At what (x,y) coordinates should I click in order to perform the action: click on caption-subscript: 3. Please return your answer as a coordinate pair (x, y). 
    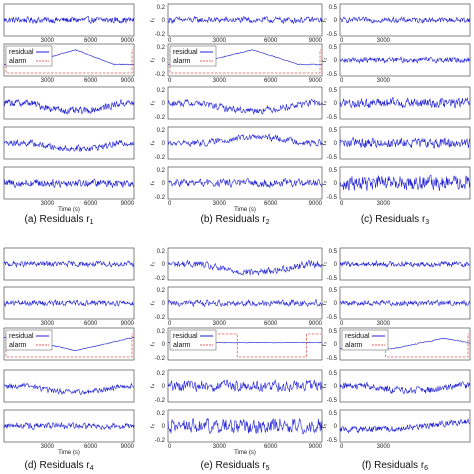
    Looking at the image, I should click on (427, 222).